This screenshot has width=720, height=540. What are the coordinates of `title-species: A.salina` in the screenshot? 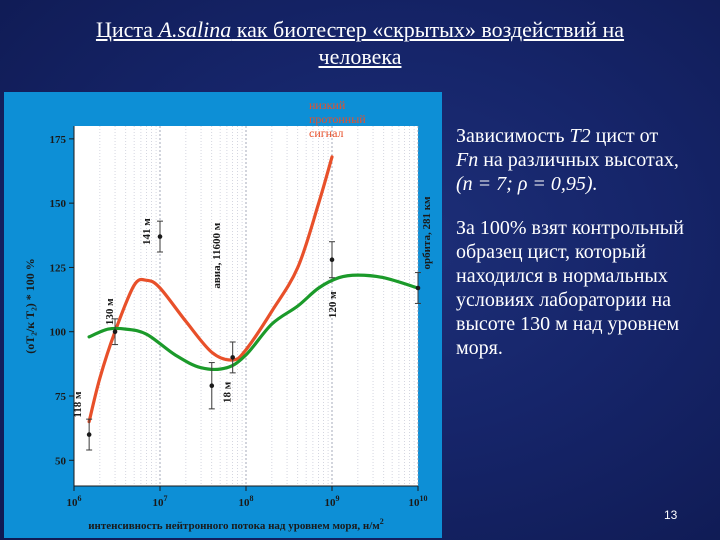 It's located at (195, 29).